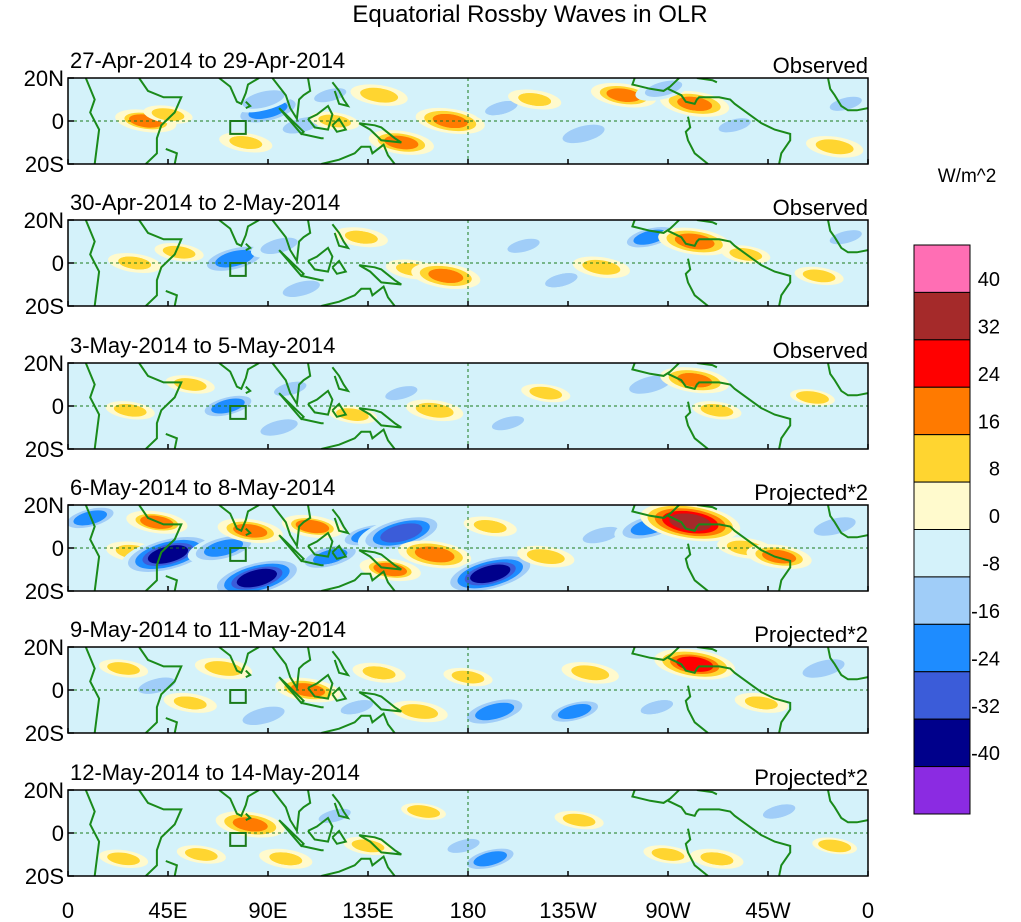 The height and width of the screenshot is (922, 1021). I want to click on panel-3: 20N 0 20S 3-May-2014 to 5-May-2014 Observed, so click(446, 397).